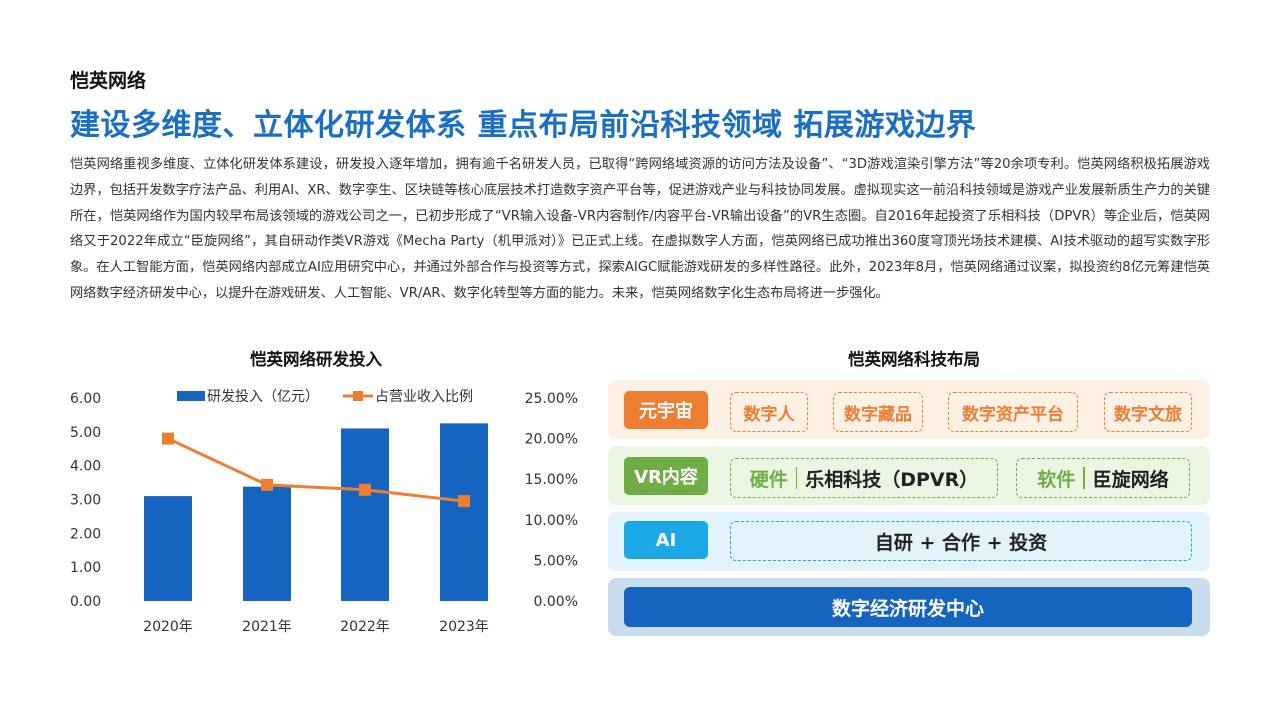 This screenshot has height=720, width=1280. I want to click on x-tick-label: 2022年, so click(365, 627).